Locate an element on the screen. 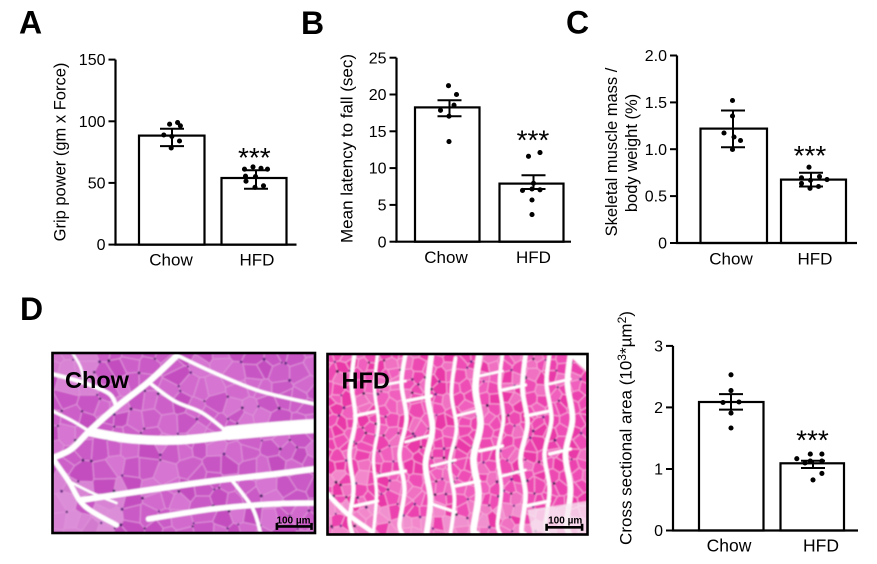 This screenshot has height=564, width=877. svg-text: 5 is located at coordinates (382, 206).